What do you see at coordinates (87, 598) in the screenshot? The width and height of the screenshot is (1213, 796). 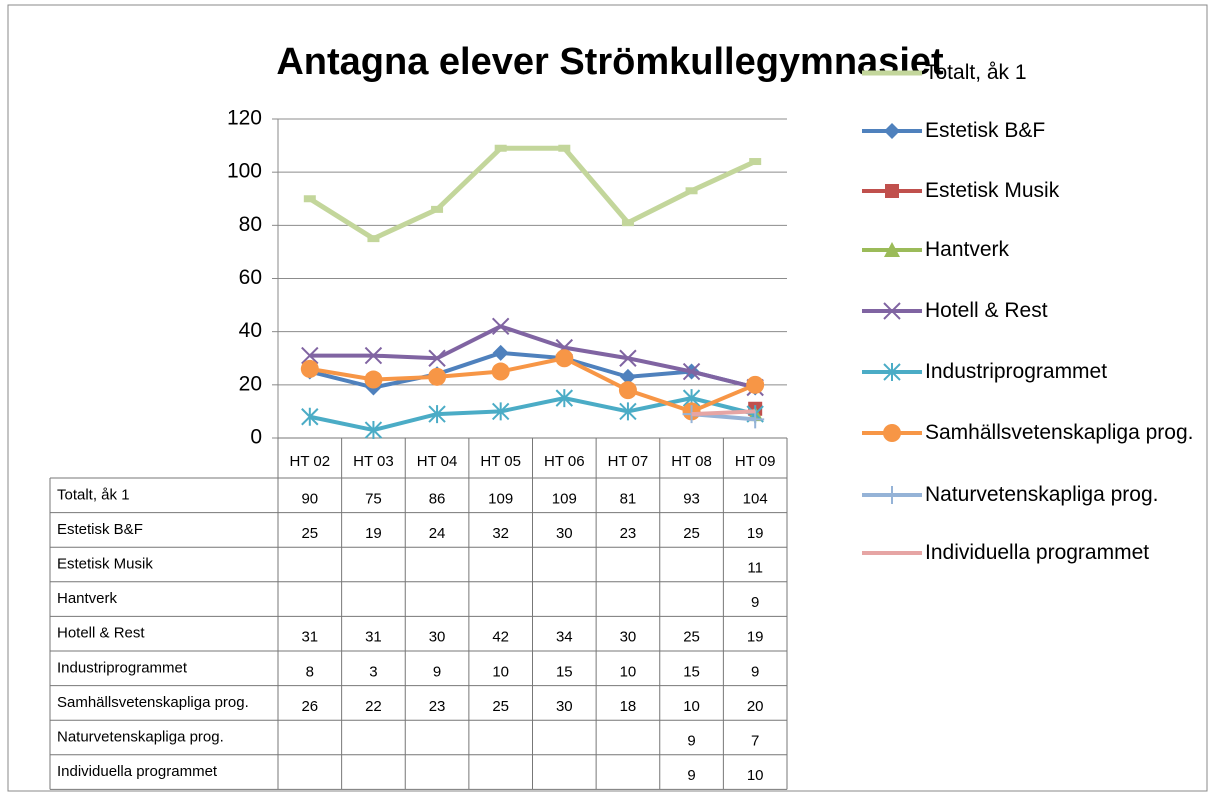 I see `table-row-label: Hantverk` at bounding box center [87, 598].